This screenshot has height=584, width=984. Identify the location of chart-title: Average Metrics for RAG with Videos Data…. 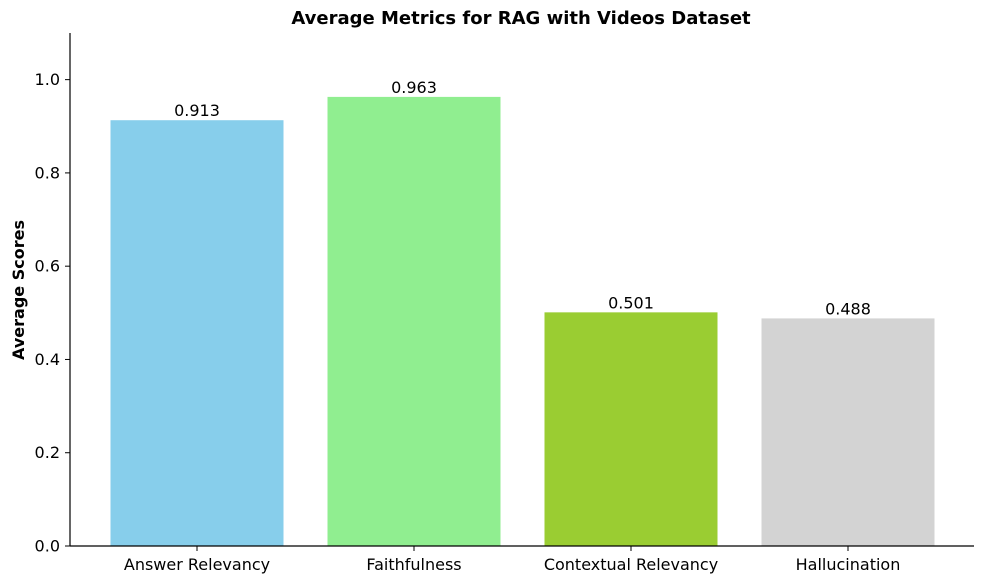
(521, 18).